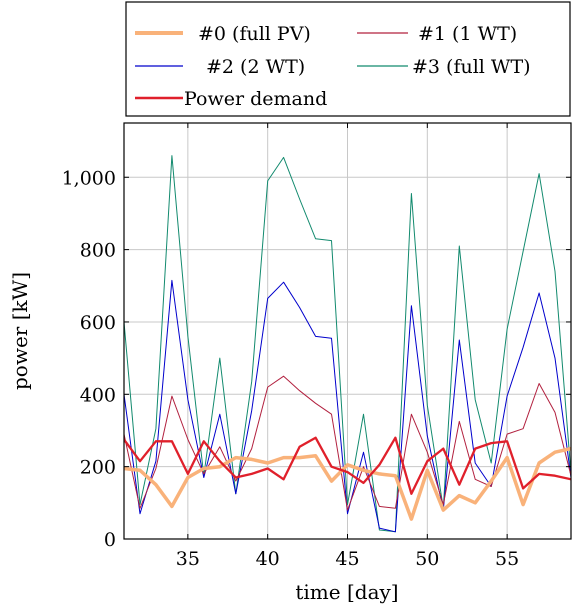 The height and width of the screenshot is (608, 572). Describe the element at coordinates (346, 592) in the screenshot. I see `x-axis-label: time [day]` at that location.